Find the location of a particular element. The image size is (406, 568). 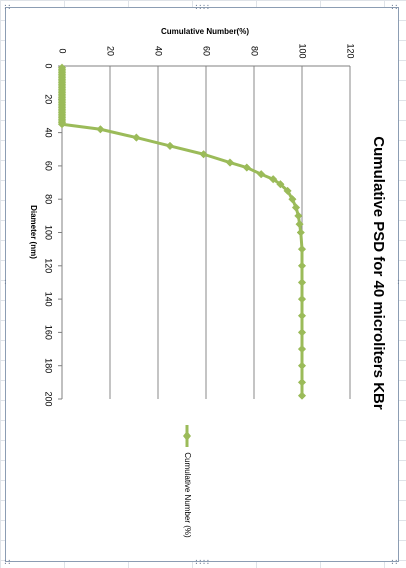

resize-handle-bottom: :::: is located at coordinates (202, 561).